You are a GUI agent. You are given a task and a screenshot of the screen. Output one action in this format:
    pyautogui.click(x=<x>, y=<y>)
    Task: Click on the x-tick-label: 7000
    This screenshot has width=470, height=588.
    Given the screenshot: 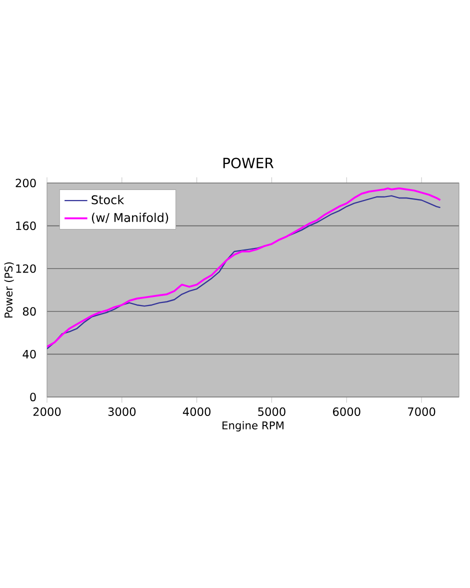 What is the action you would take?
    pyautogui.click(x=422, y=411)
    